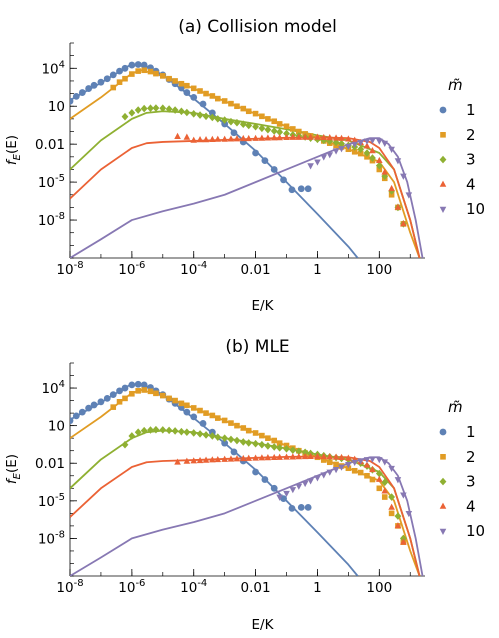  What do you see at coordinates (257, 27) in the screenshot?
I see `chart-title: (a) Collision model` at bounding box center [257, 27].